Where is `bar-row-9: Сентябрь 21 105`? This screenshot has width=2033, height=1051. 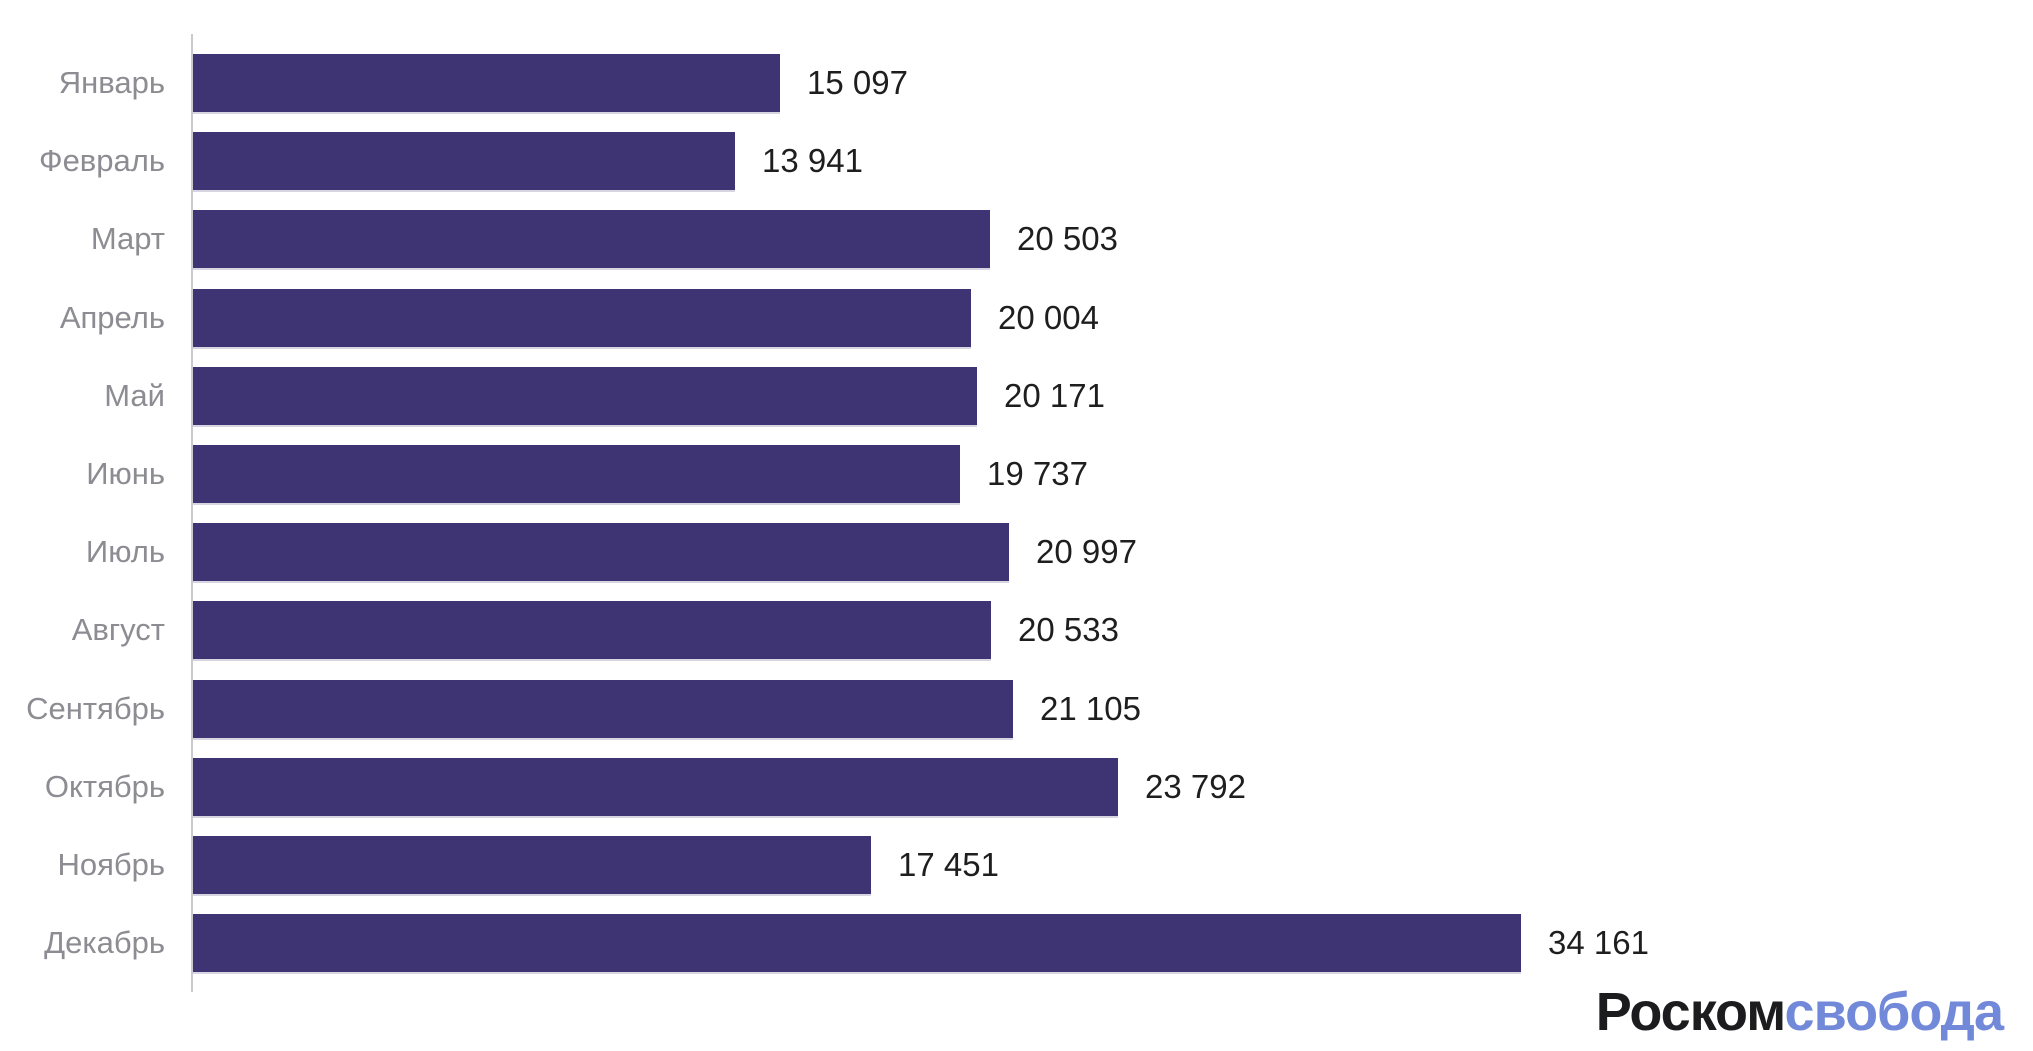 bar-row-9: Сентябрь 21 105 is located at coordinates (1016, 709).